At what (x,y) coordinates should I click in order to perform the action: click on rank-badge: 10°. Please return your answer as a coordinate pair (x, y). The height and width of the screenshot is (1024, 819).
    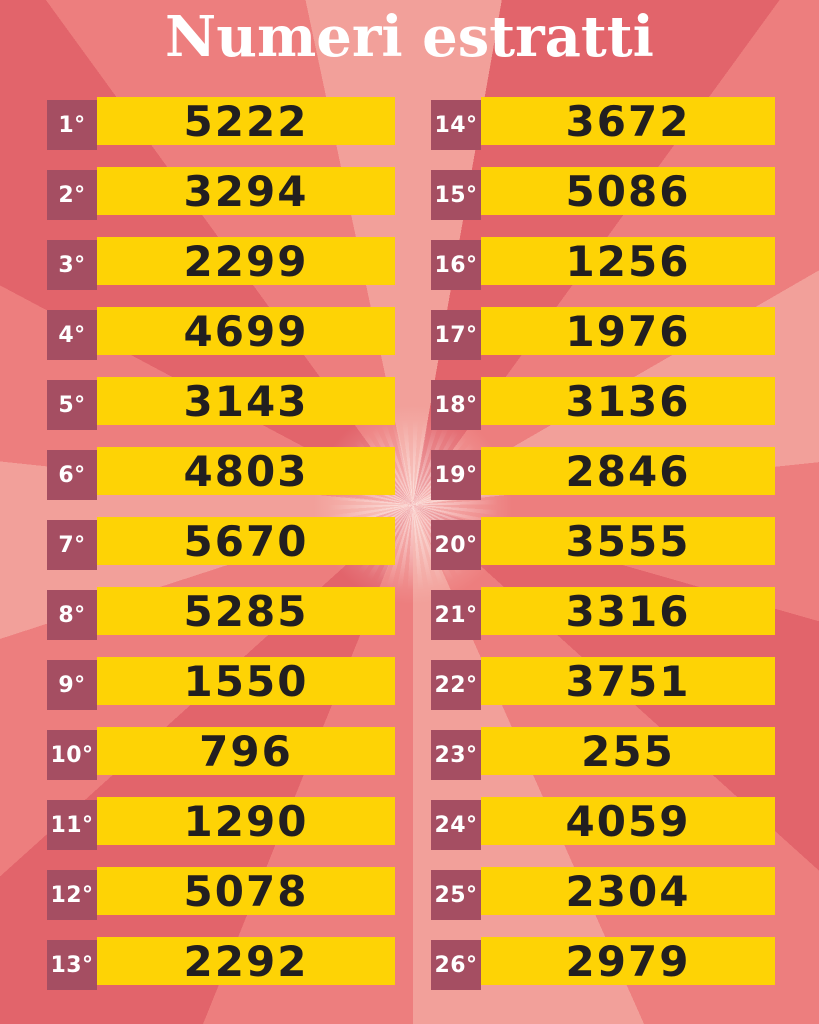
    Looking at the image, I should click on (72, 755).